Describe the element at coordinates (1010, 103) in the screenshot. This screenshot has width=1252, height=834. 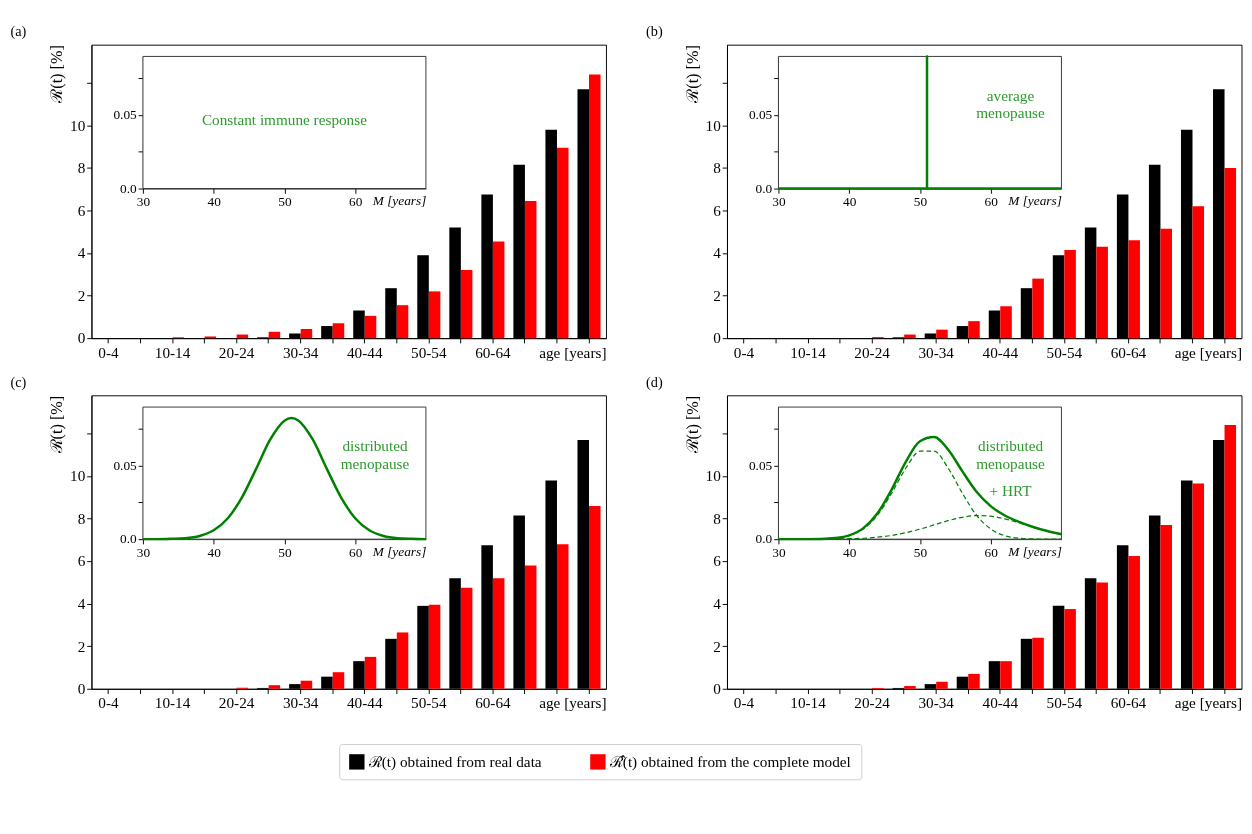
I see `annotation: average menopause` at that location.